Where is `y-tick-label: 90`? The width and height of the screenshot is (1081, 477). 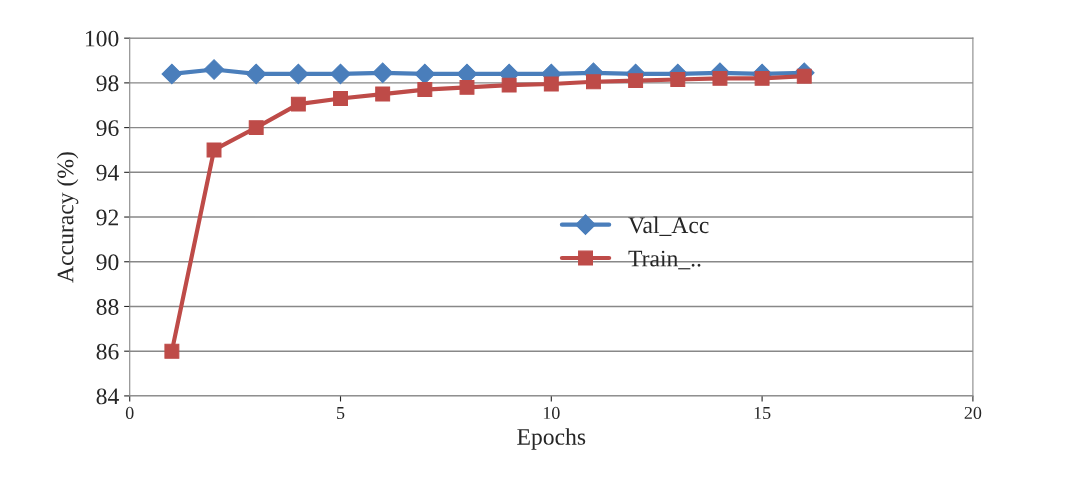
y-tick-label: 90 is located at coordinates (107, 262).